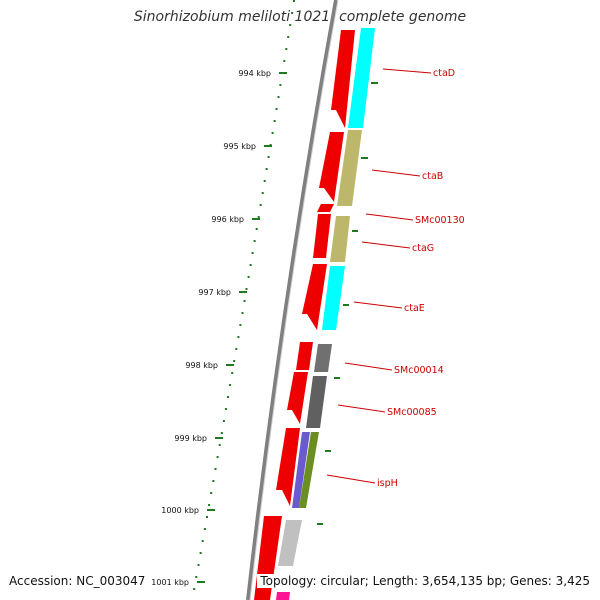 This screenshot has height=600, width=600. I want to click on gene-label-SMc00014: SMc00014, so click(419, 370).